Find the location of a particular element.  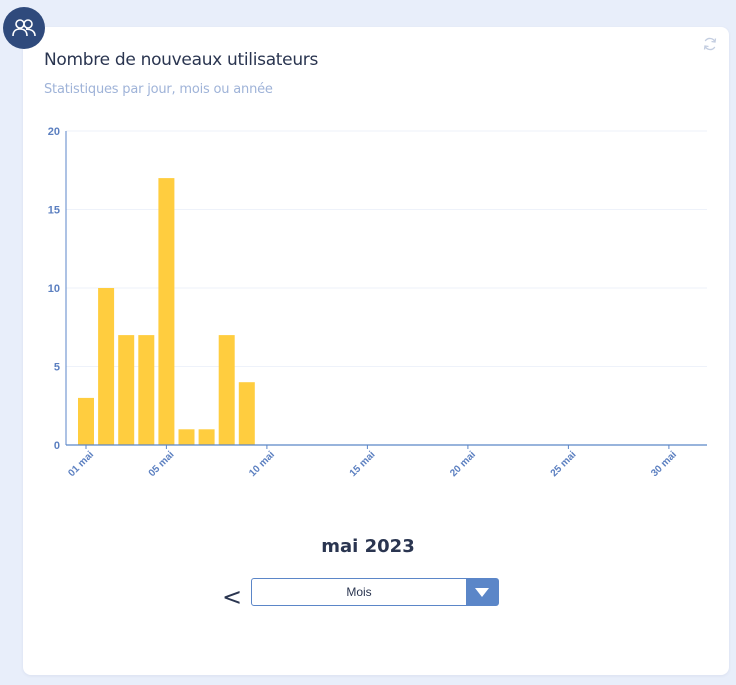

users-icon is located at coordinates (24, 28).